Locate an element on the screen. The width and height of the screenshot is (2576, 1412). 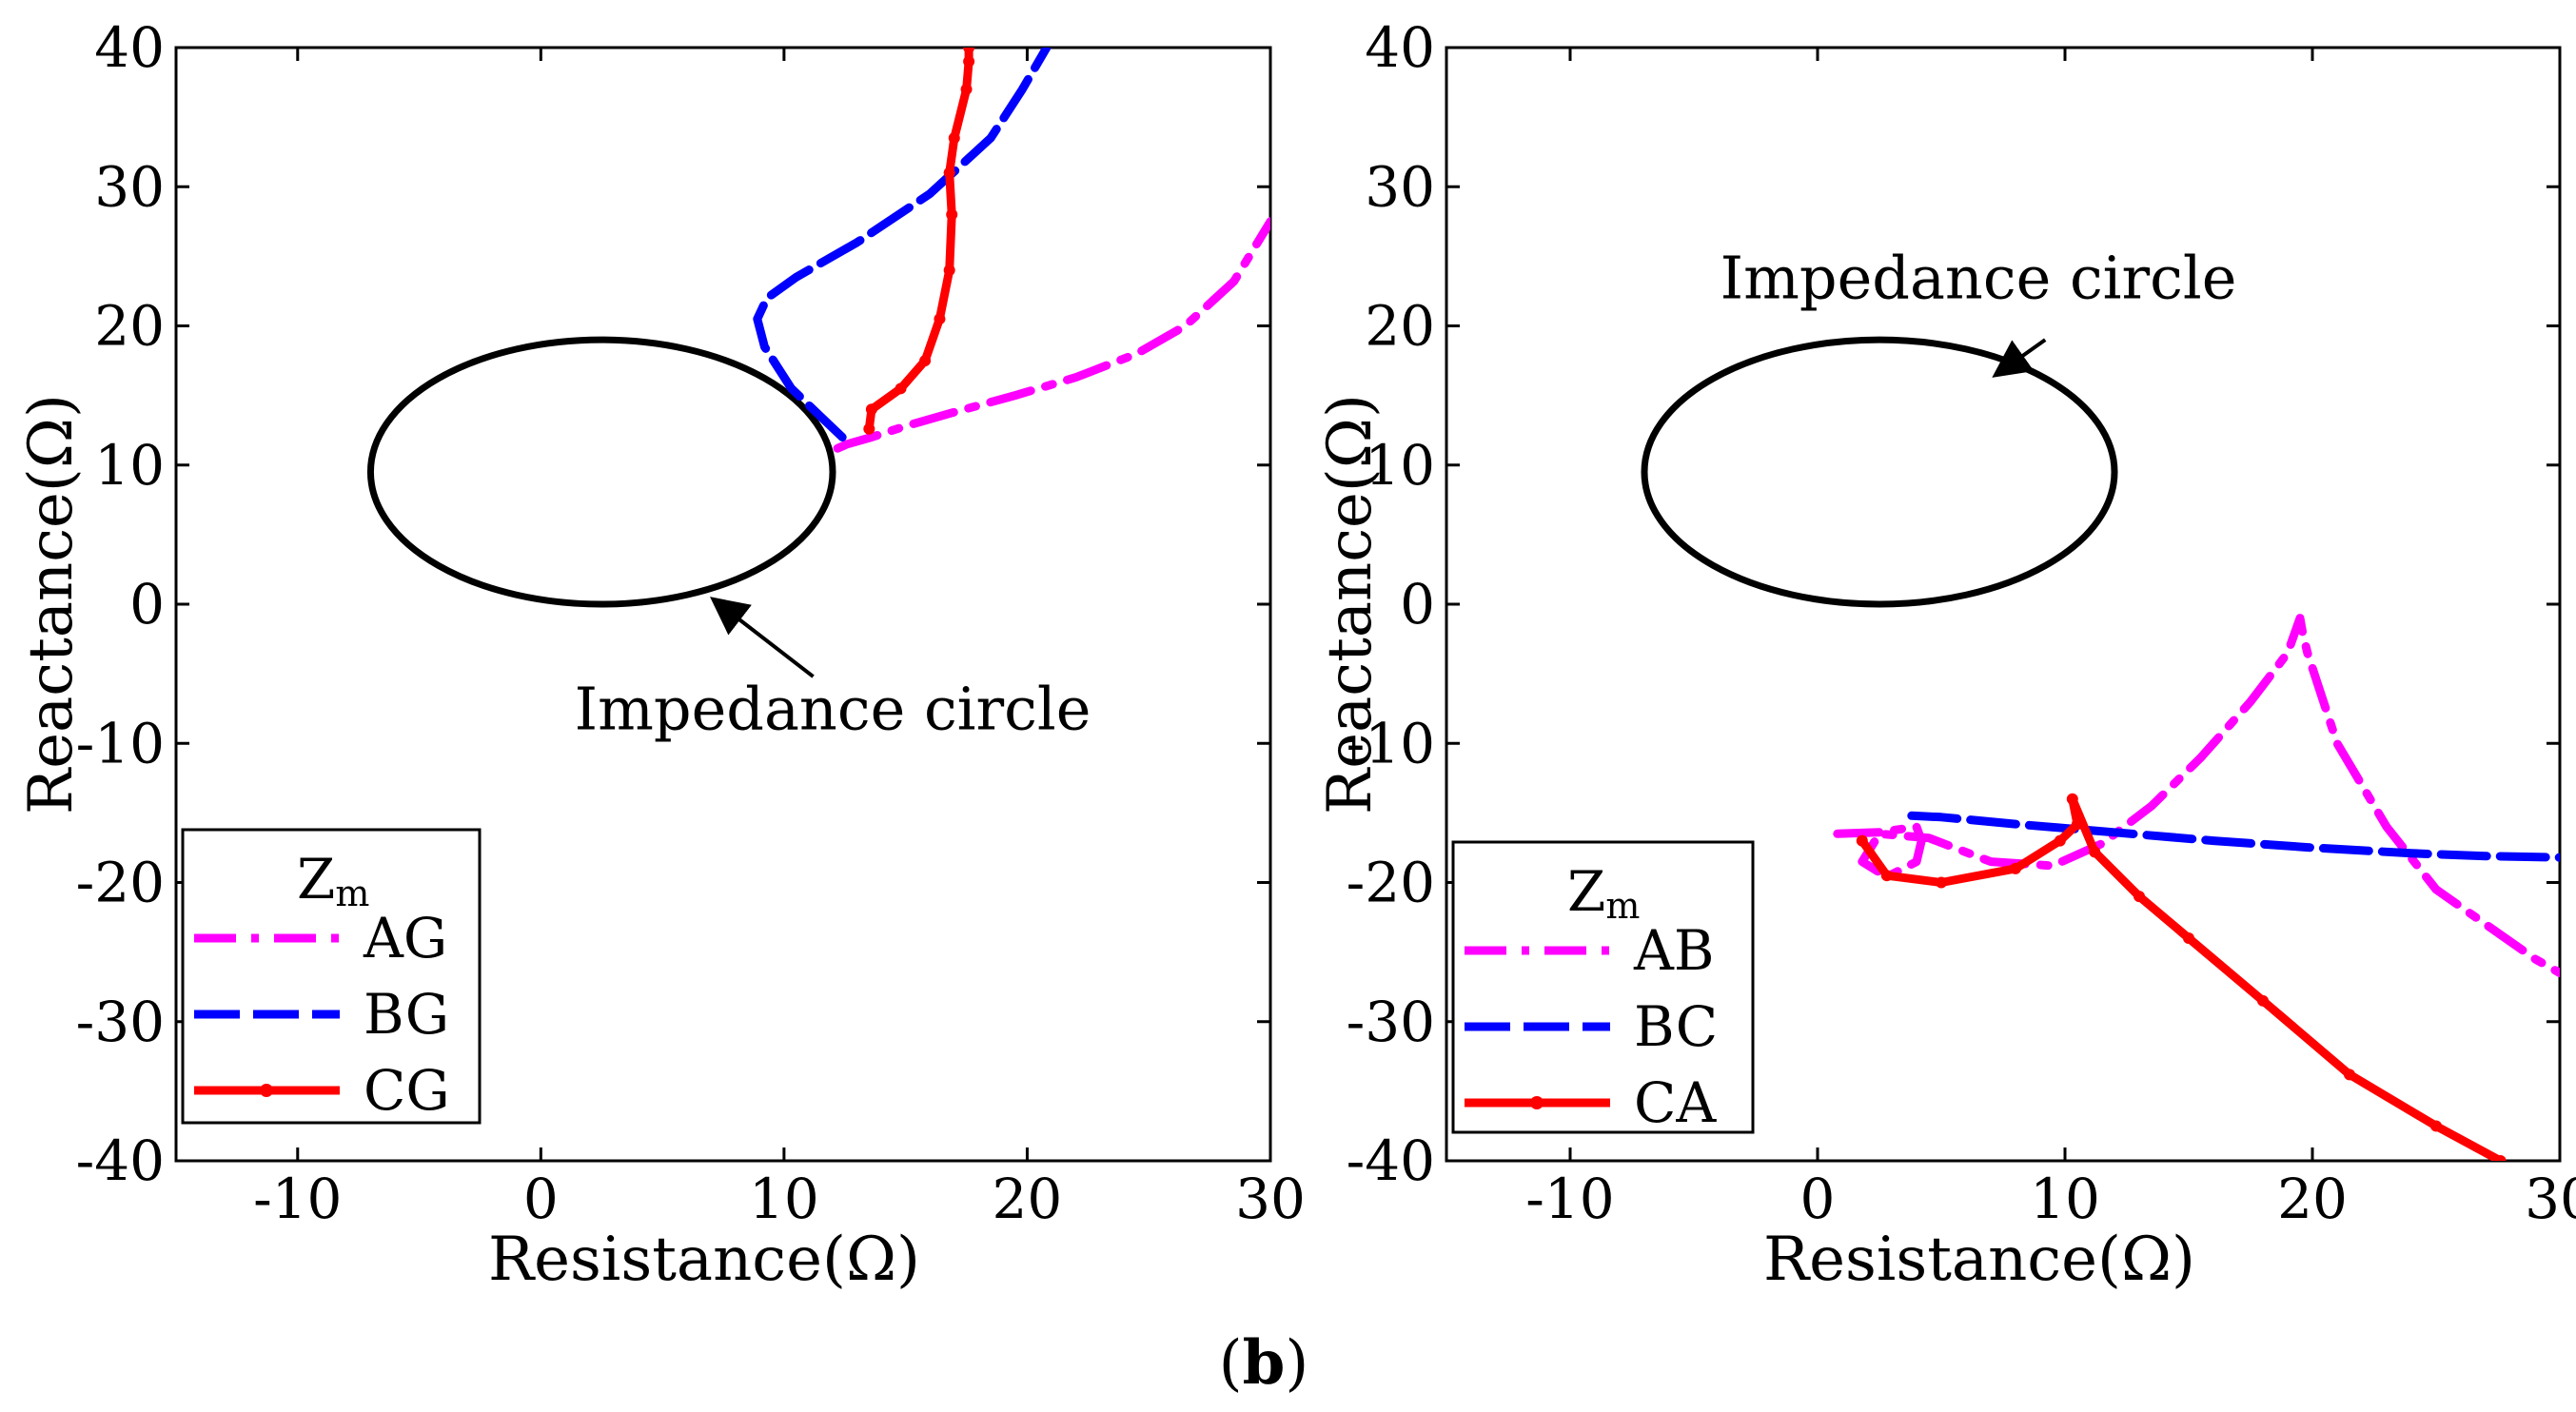
series-line-bc is located at coordinates (2233, 836).